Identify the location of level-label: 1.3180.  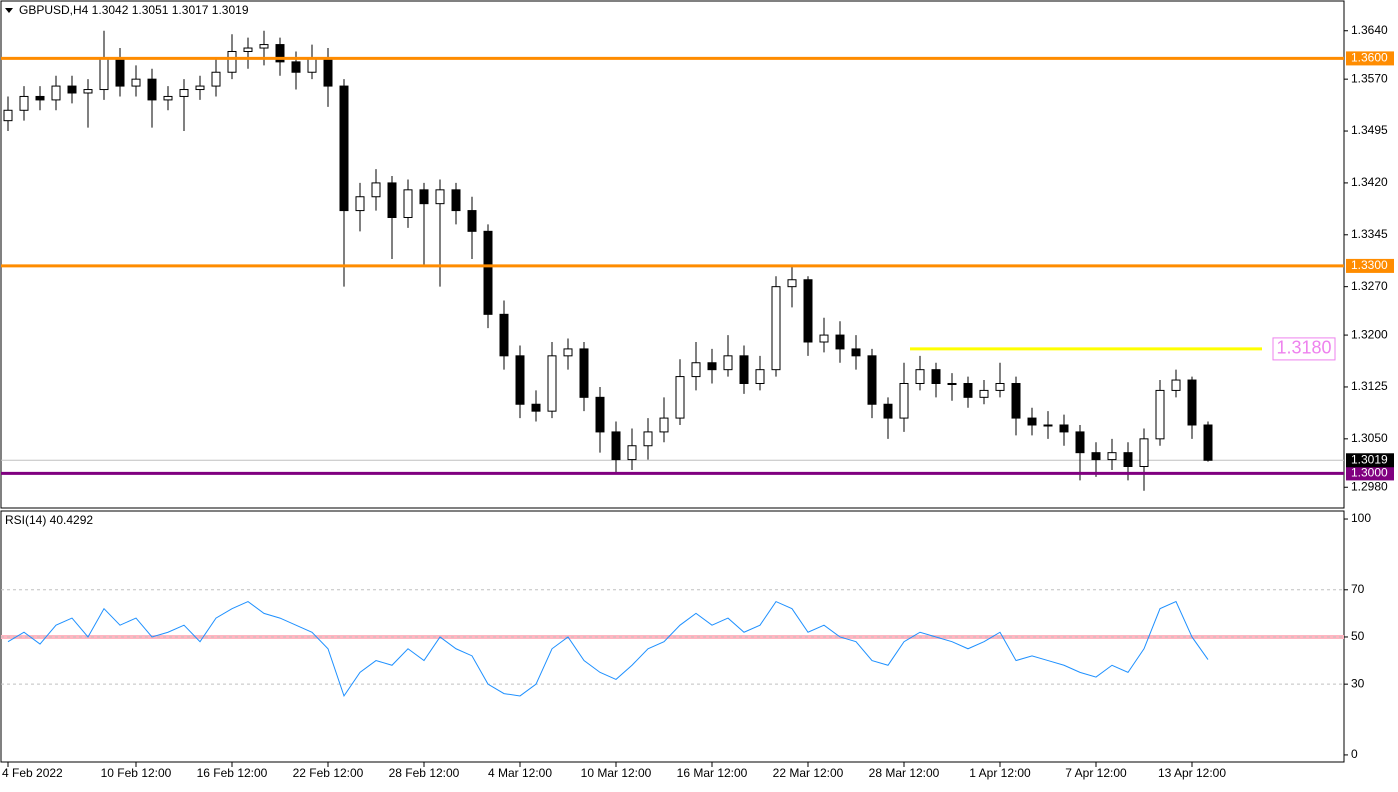
(1303, 348).